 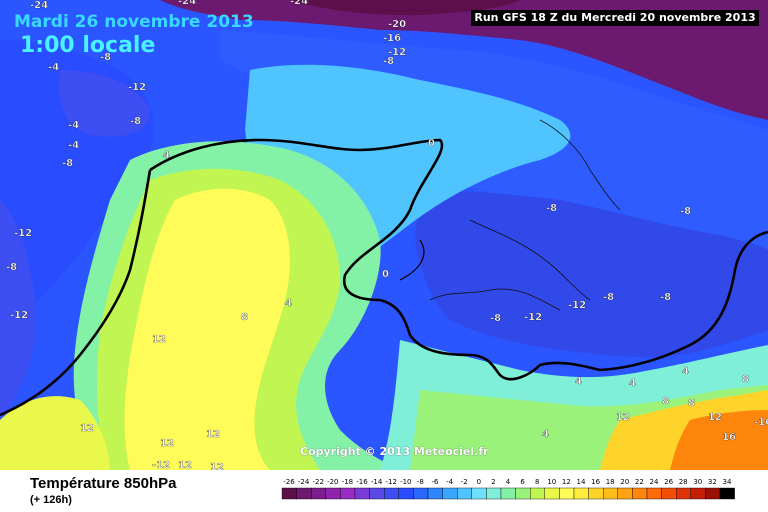 I want to click on legend-value-label: 24, so click(x=654, y=482).